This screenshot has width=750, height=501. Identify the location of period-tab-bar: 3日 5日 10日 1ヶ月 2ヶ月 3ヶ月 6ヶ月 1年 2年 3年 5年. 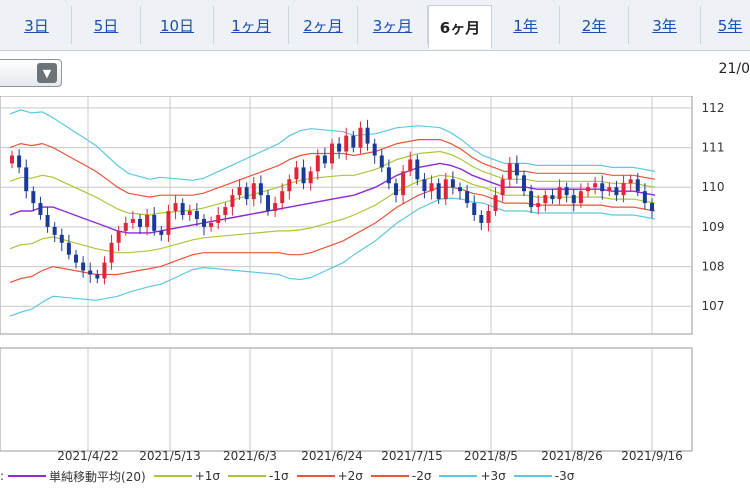
(375, 25).